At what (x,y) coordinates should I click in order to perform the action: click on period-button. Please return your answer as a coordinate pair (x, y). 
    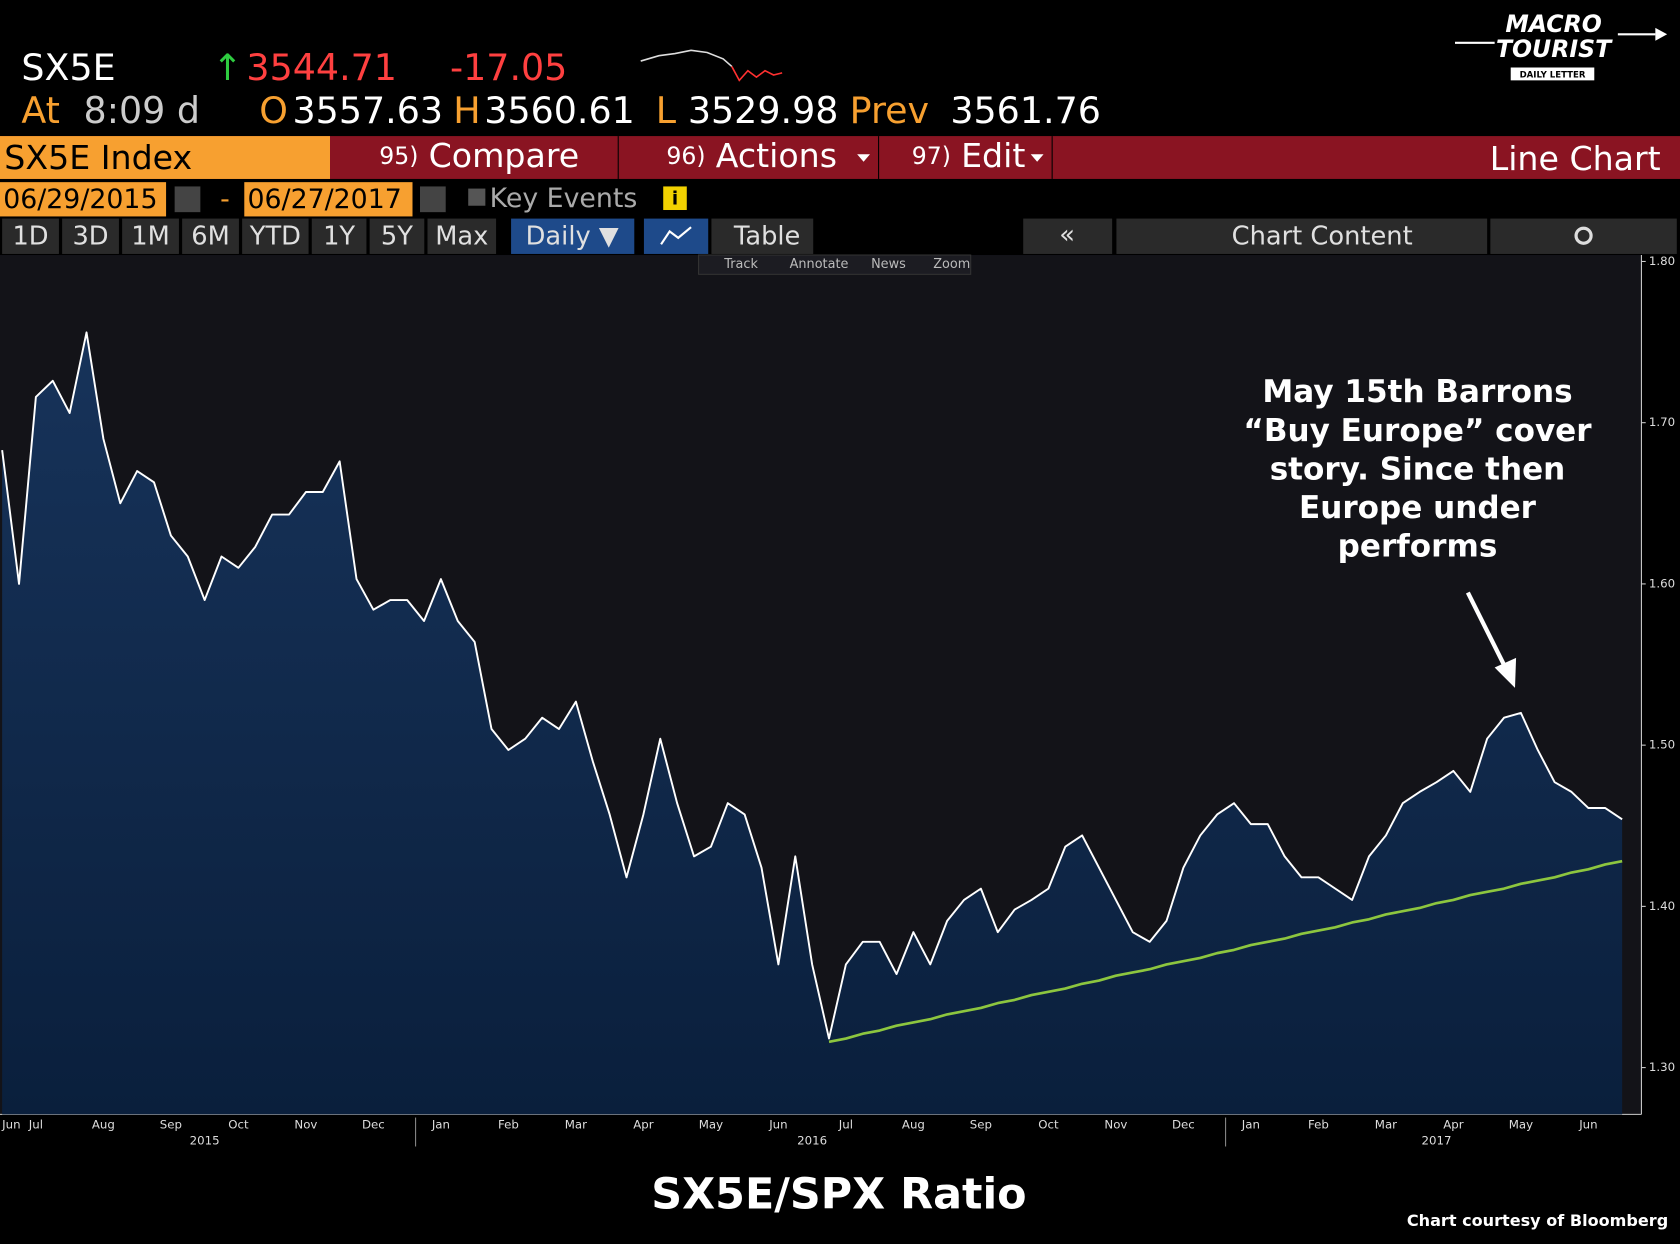
    Looking at the image, I should click on (573, 236).